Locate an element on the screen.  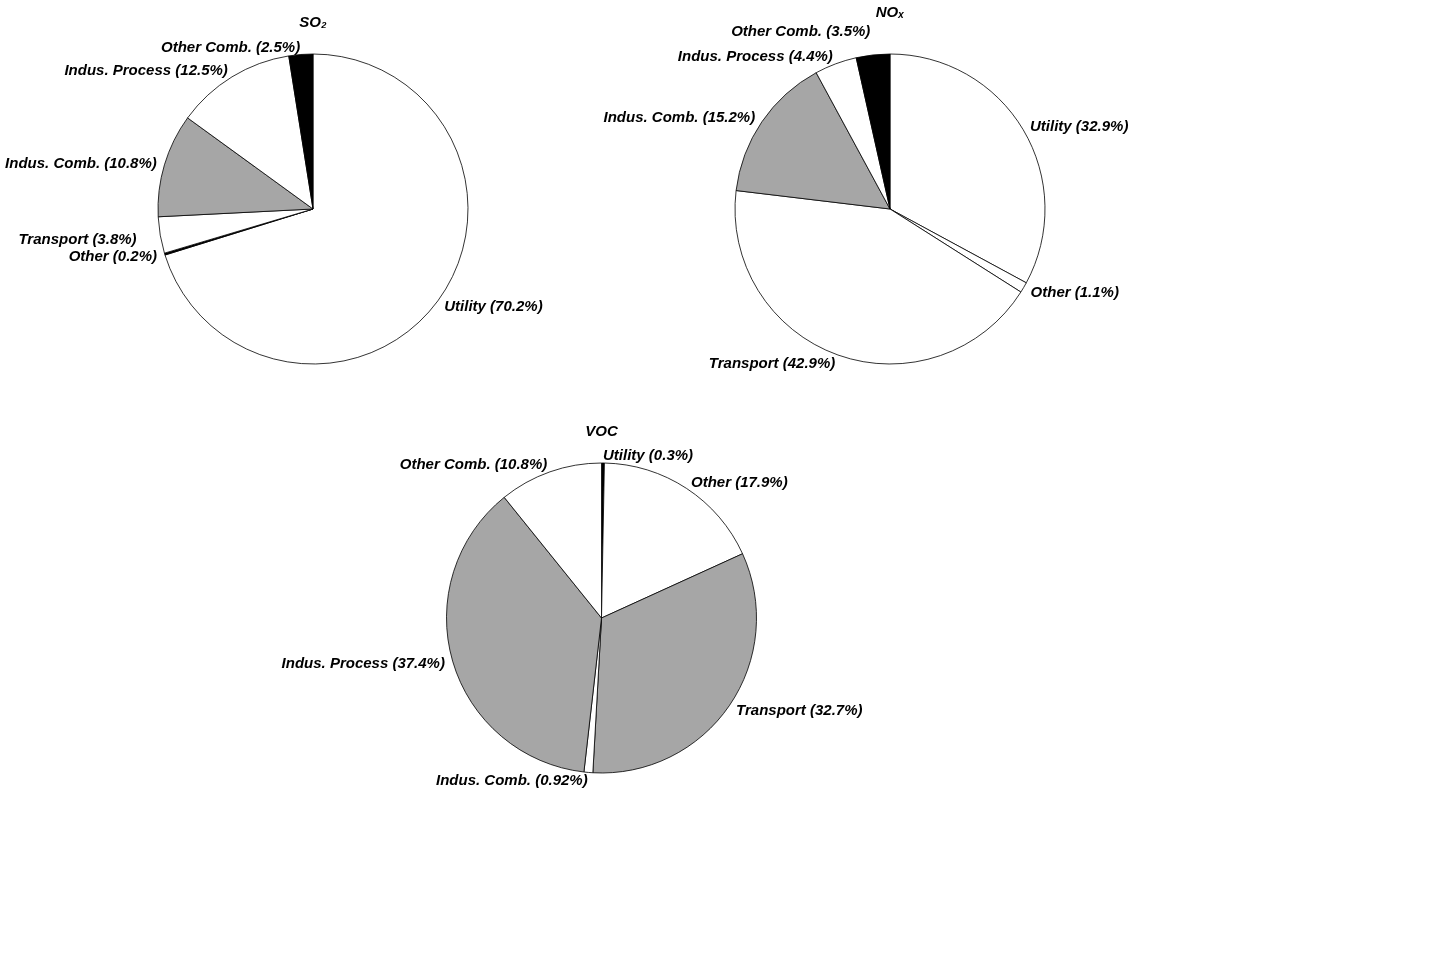
chart-title: VOC is located at coordinates (602, 430).